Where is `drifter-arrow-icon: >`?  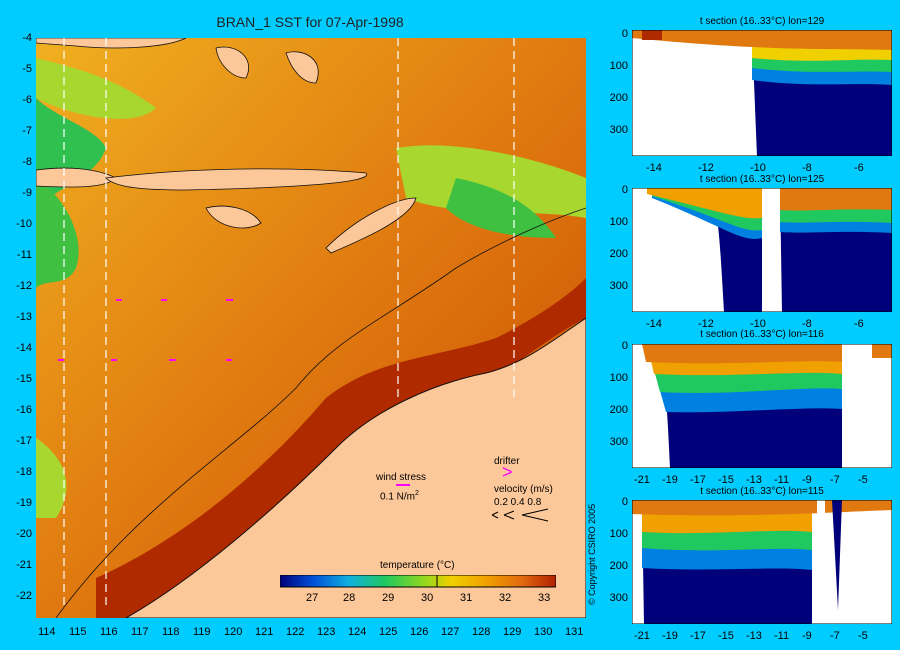 drifter-arrow-icon: > is located at coordinates (507, 472).